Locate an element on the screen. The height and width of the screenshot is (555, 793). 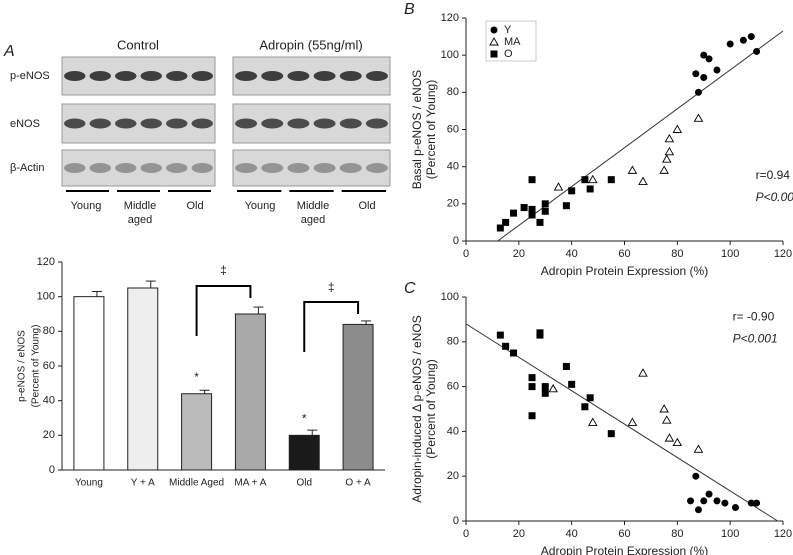
x-tick-label: 120 is located at coordinates (783, 254).